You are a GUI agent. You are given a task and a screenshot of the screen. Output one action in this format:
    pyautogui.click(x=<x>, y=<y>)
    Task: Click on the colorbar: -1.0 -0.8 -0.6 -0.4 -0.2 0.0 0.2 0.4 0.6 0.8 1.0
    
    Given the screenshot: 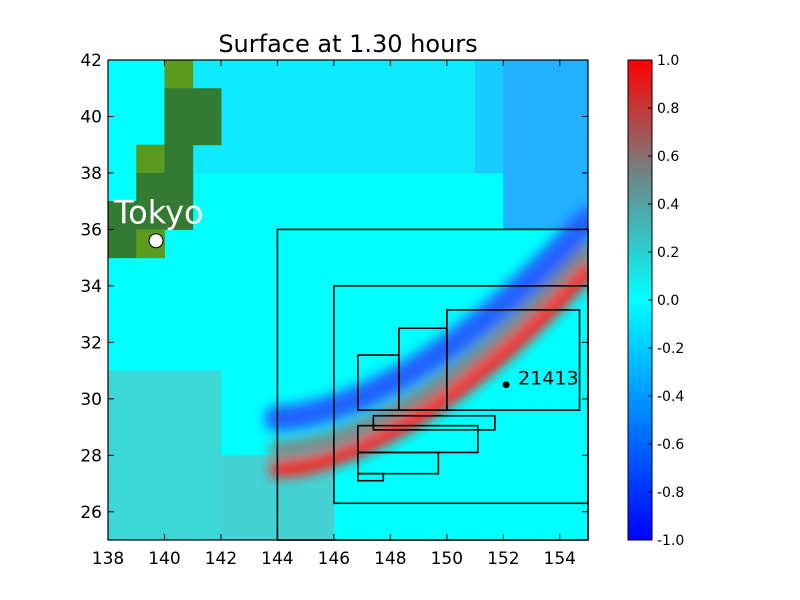 What is the action you would take?
    pyautogui.click(x=655, y=301)
    